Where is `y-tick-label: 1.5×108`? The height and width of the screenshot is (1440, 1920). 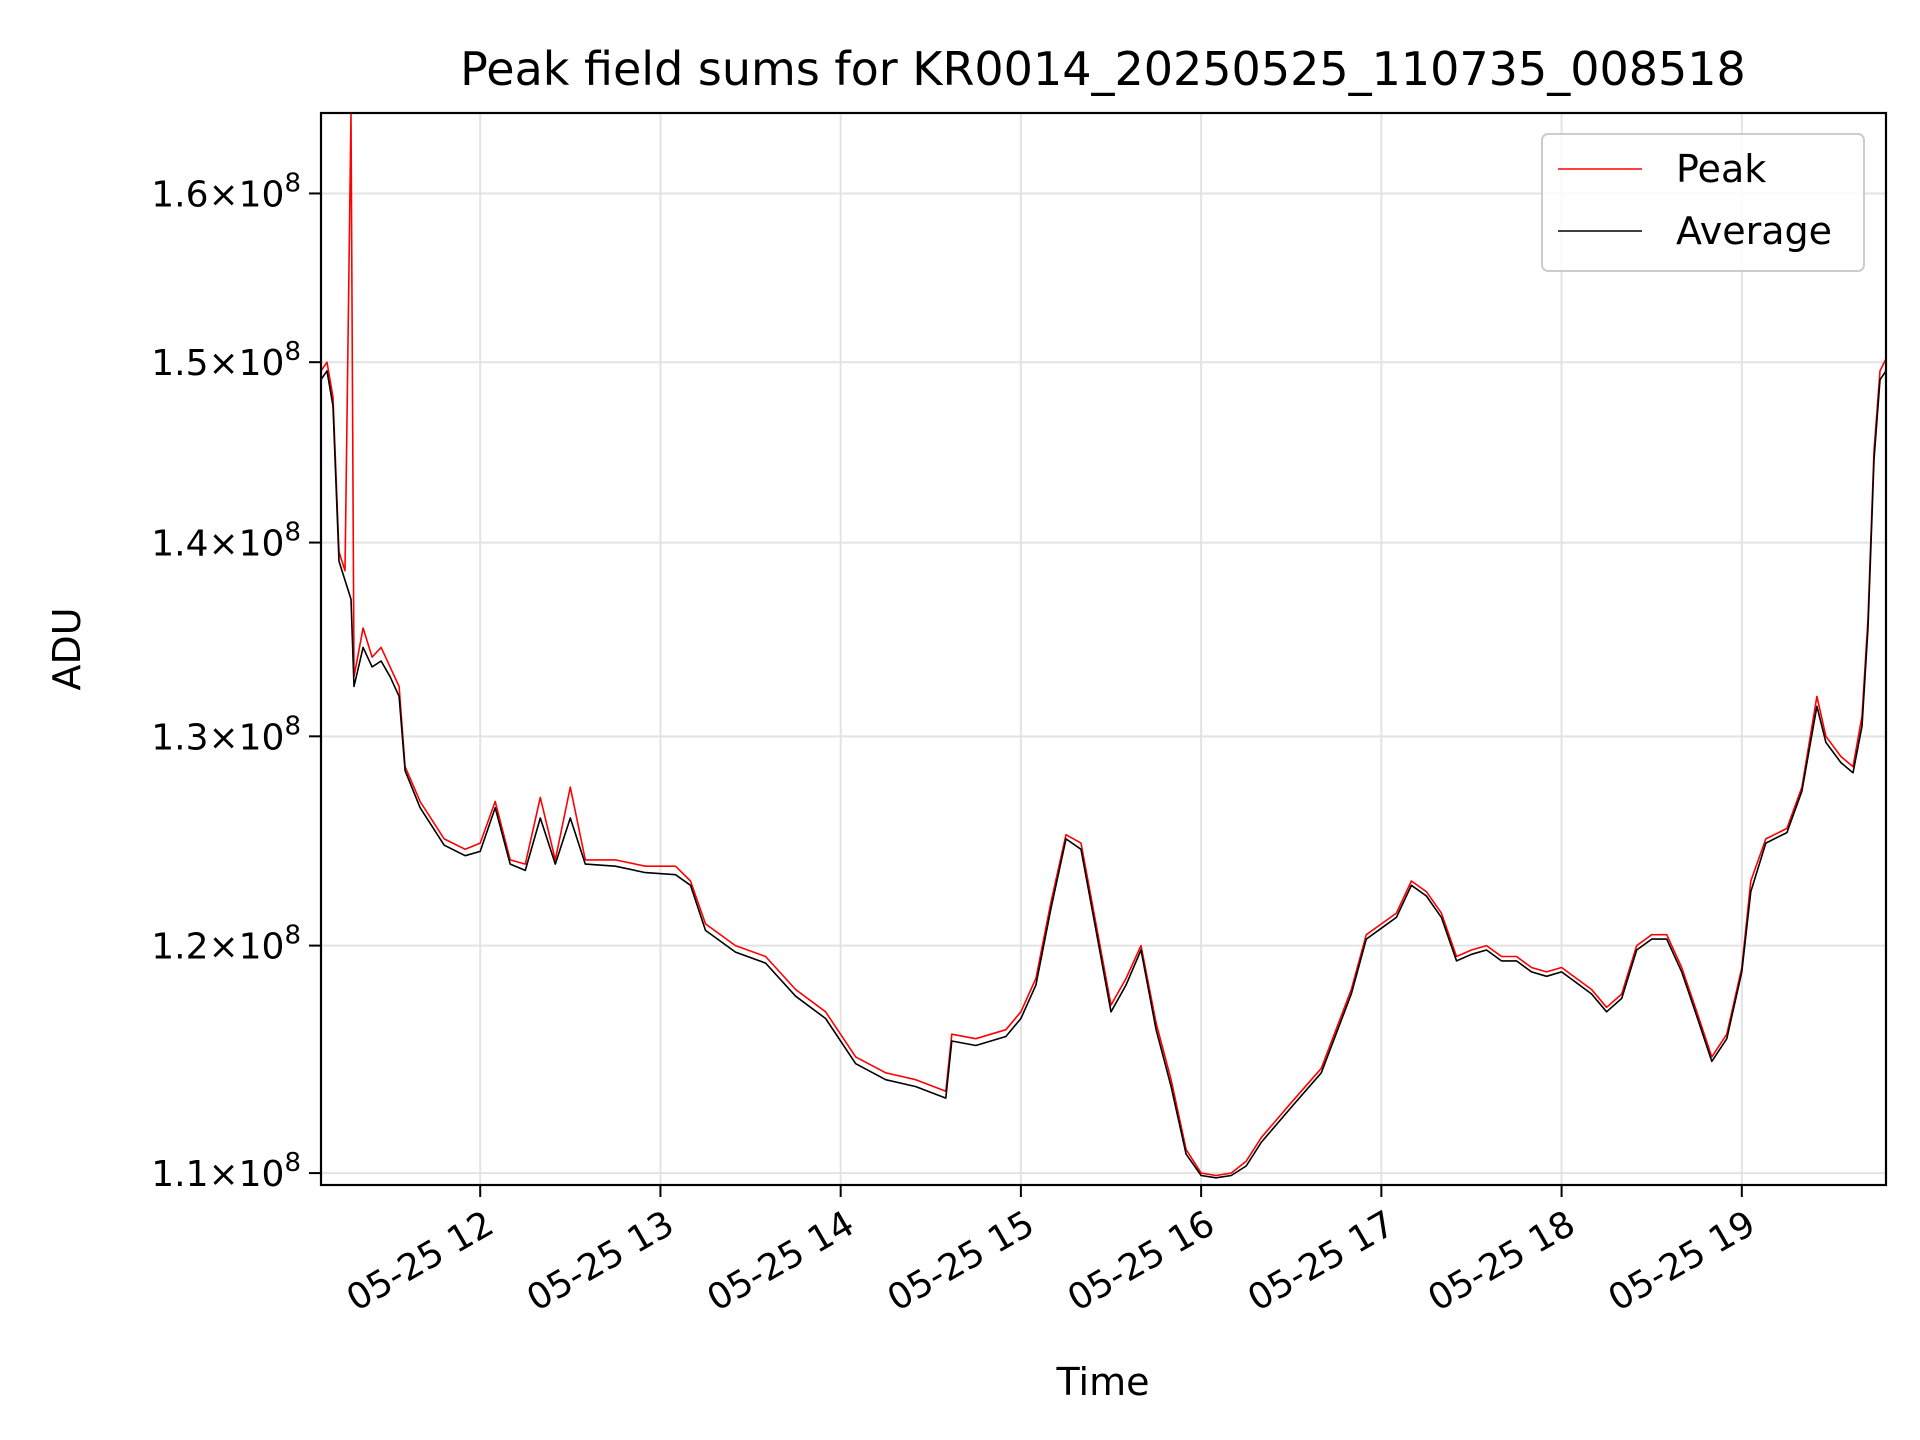 y-tick-label: 1.5×108 is located at coordinates (226, 360).